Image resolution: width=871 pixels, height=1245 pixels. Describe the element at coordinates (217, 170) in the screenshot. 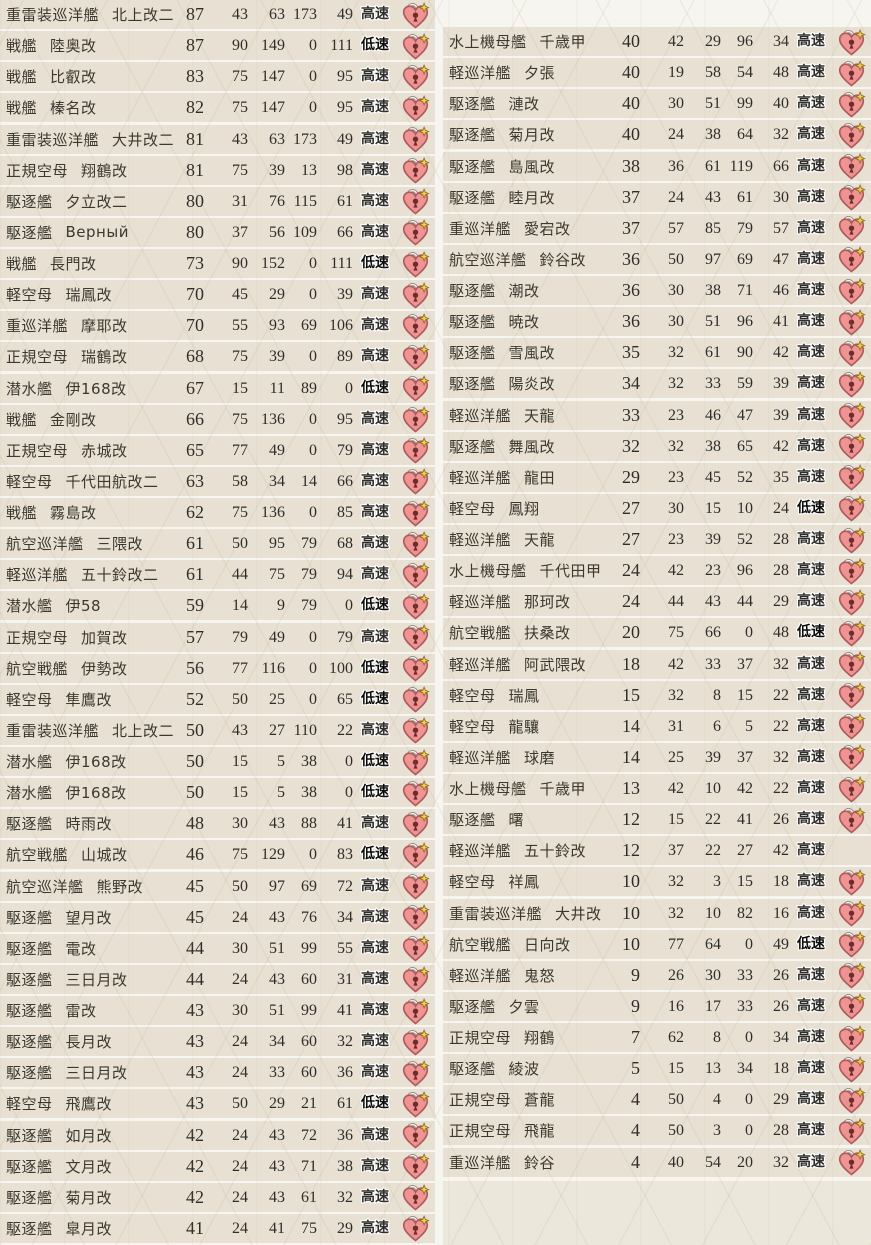

I see `ship-row: 正規空母 翔鶴改 81 75 39 13 98 高速` at that location.